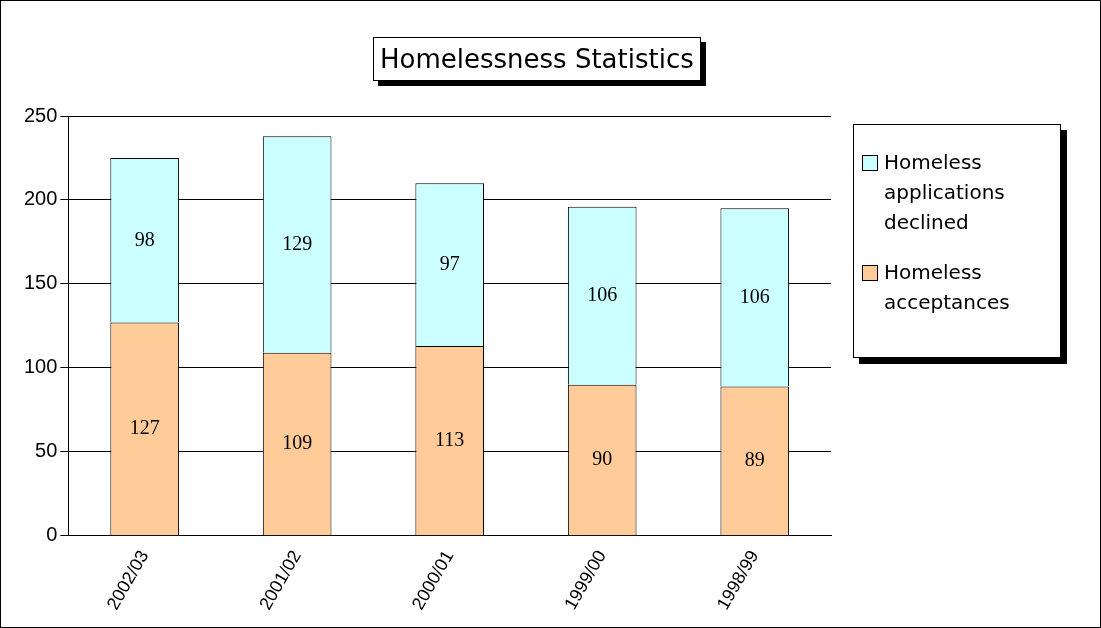 The height and width of the screenshot is (628, 1101). I want to click on data-label: 90, so click(602, 458).